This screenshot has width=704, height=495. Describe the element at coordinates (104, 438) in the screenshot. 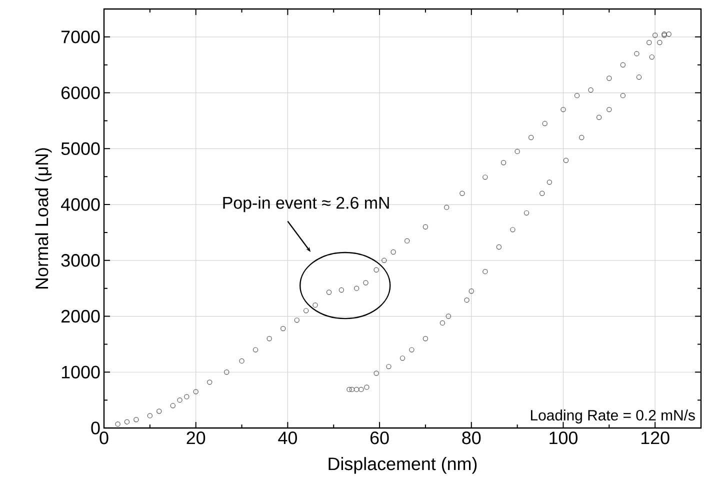

I see `x-tick-label: 0` at that location.